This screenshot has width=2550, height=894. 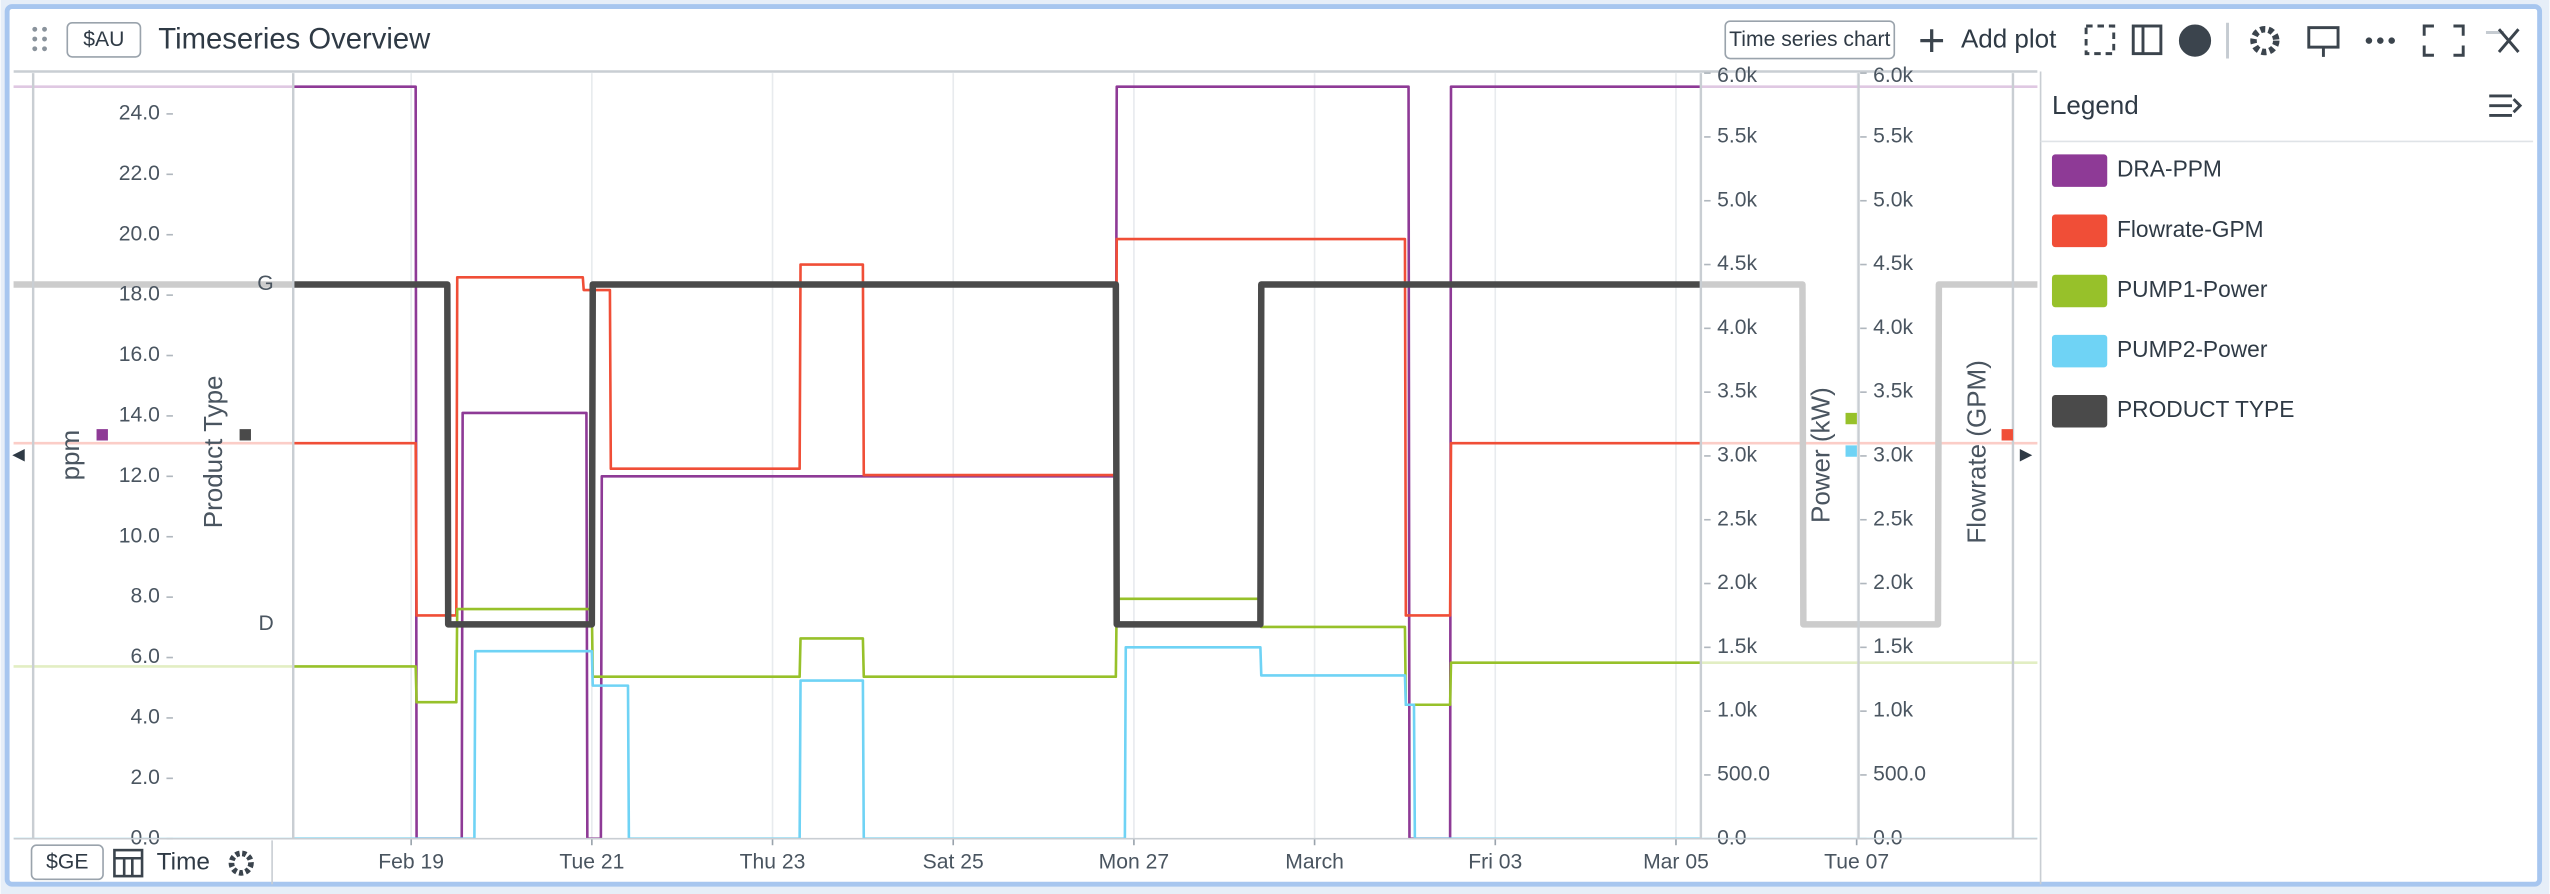 What do you see at coordinates (1737, 136) in the screenshot?
I see `y2-tick-label: 5.5k` at bounding box center [1737, 136].